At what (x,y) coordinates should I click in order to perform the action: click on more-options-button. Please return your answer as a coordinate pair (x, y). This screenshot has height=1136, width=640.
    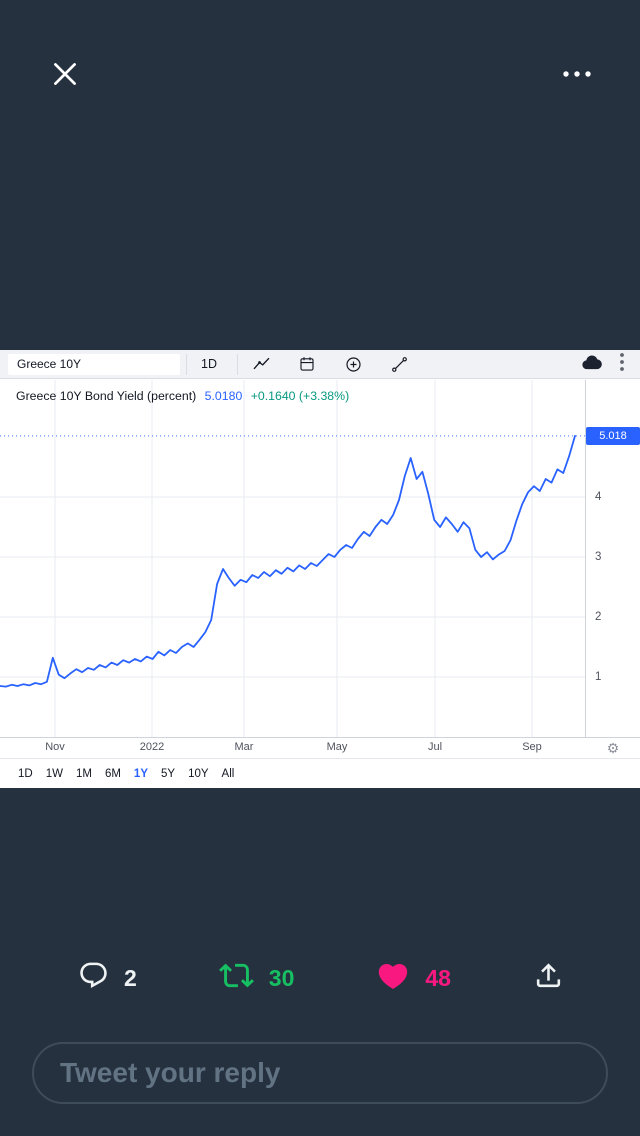
    Looking at the image, I should click on (577, 76).